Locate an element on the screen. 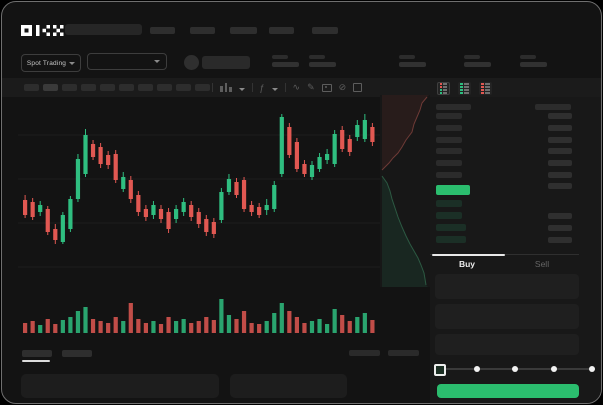 Image resolution: width=603 pixels, height=405 pixels. chart-footer-active-underline is located at coordinates (36, 361).